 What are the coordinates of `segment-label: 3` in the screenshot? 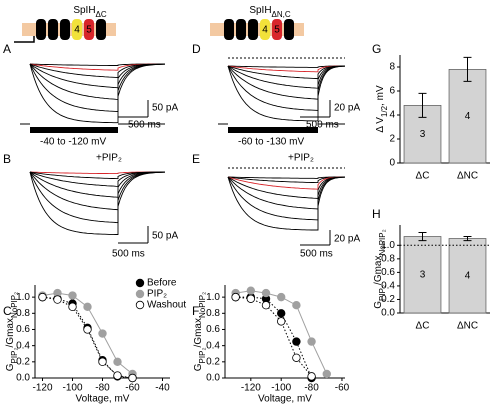 It's located at (65, 30).